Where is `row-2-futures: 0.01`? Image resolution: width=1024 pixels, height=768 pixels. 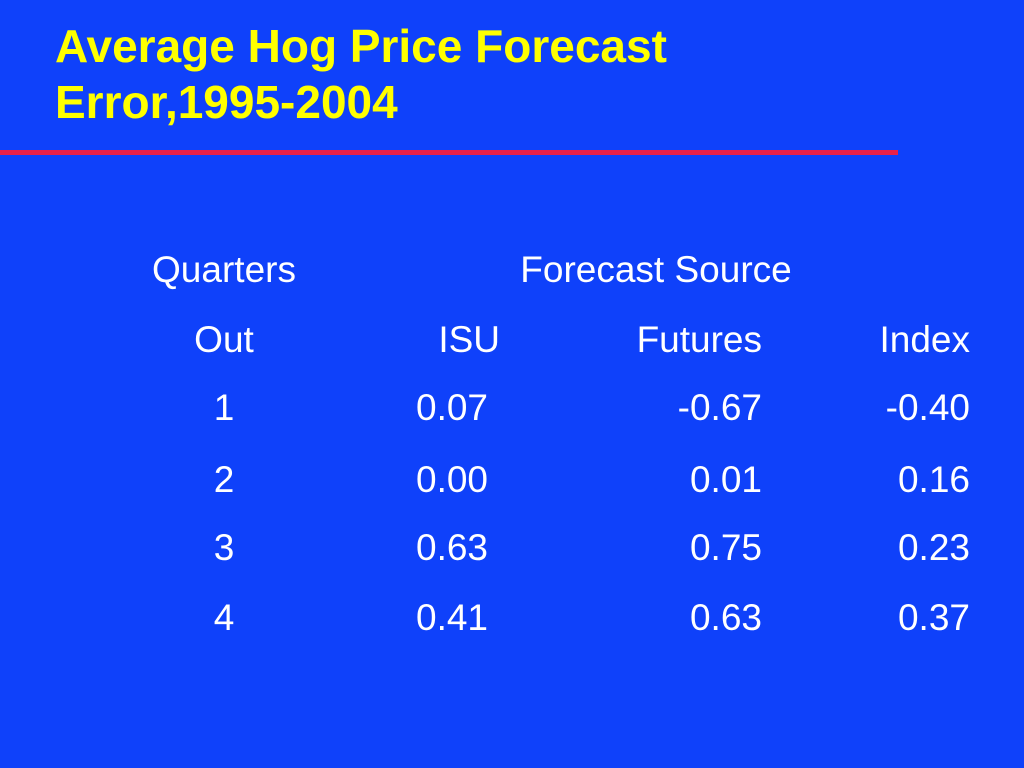
row-2-futures: 0.01 is located at coordinates (725, 479).